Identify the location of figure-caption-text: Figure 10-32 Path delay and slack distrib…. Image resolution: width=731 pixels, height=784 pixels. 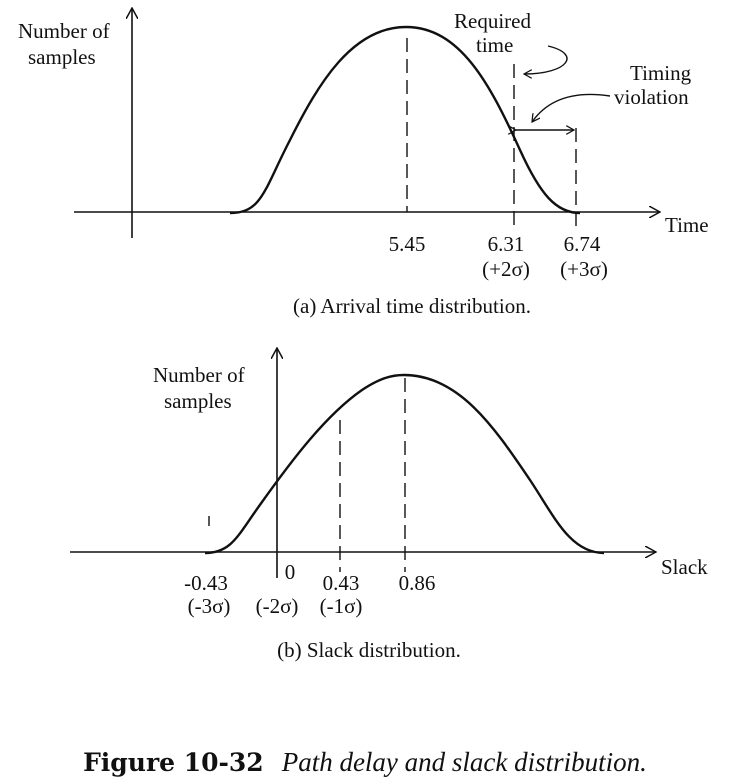
(365, 762).